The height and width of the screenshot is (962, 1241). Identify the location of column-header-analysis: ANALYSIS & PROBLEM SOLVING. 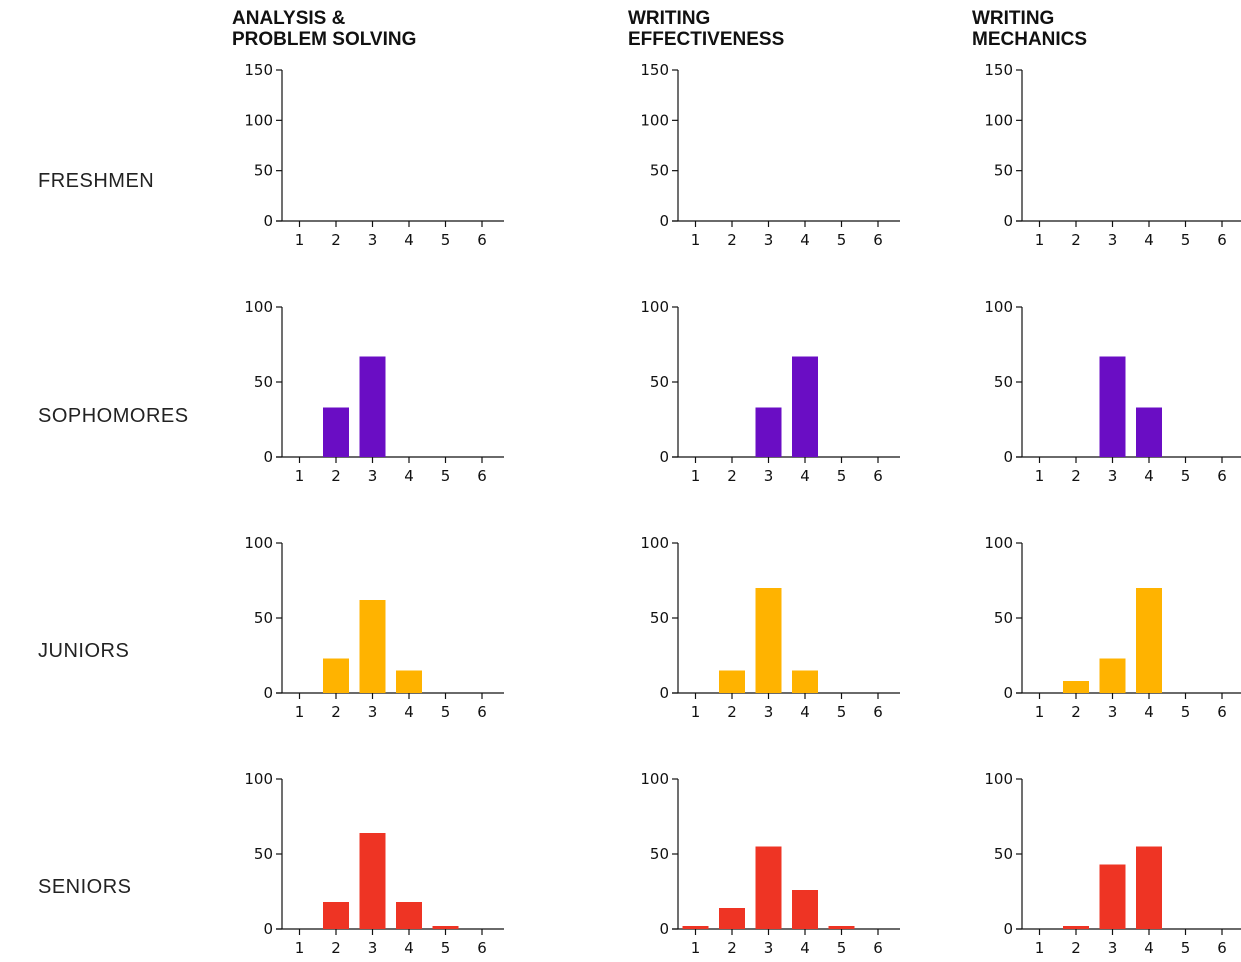
(324, 29).